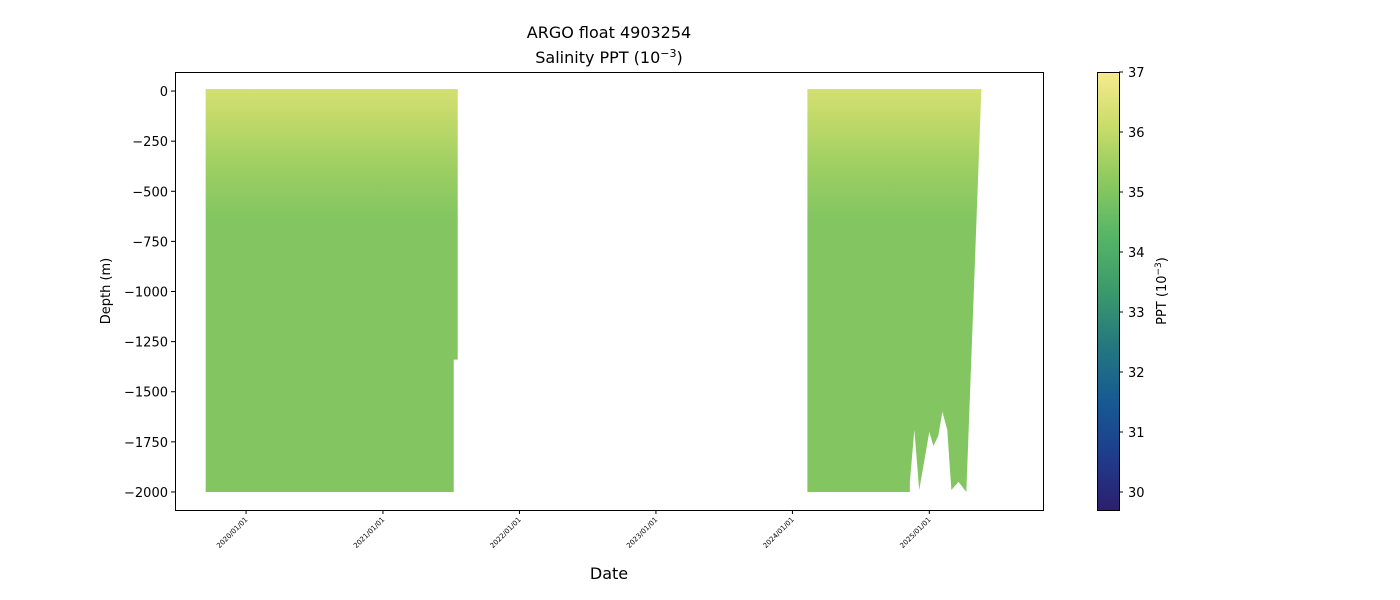  Describe the element at coordinates (146, 443) in the screenshot. I see `y-tick-label: −1750` at that location.